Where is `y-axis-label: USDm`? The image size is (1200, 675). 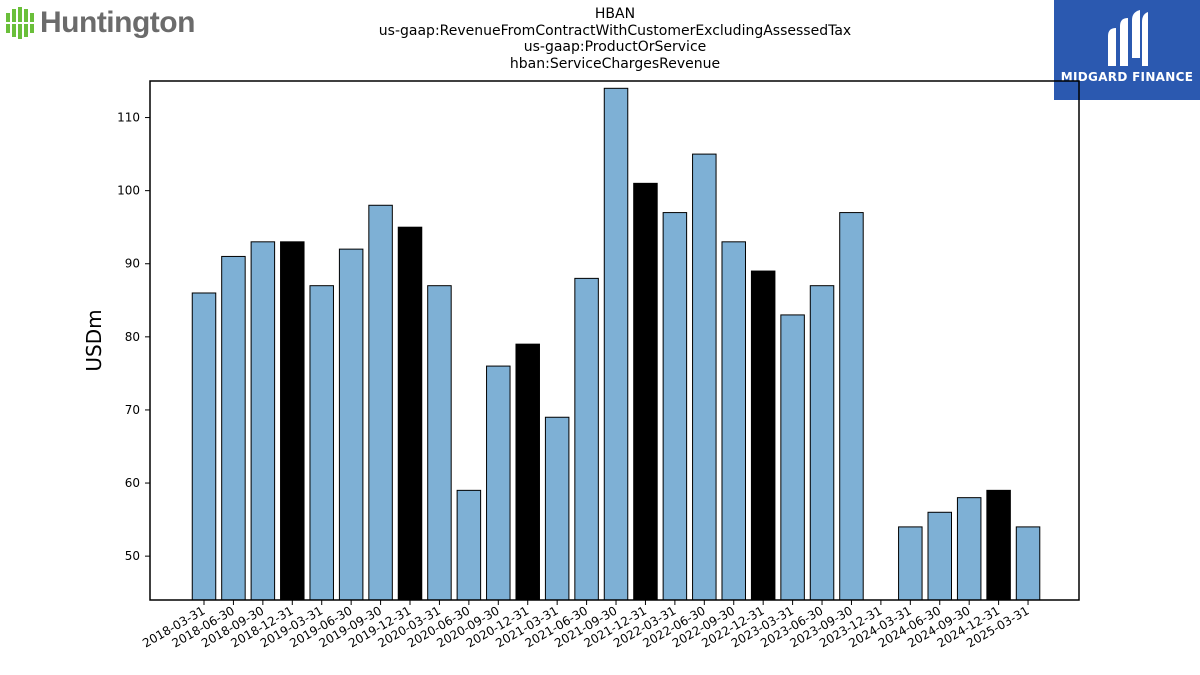
y-axis-label: USDm is located at coordinates (94, 340).